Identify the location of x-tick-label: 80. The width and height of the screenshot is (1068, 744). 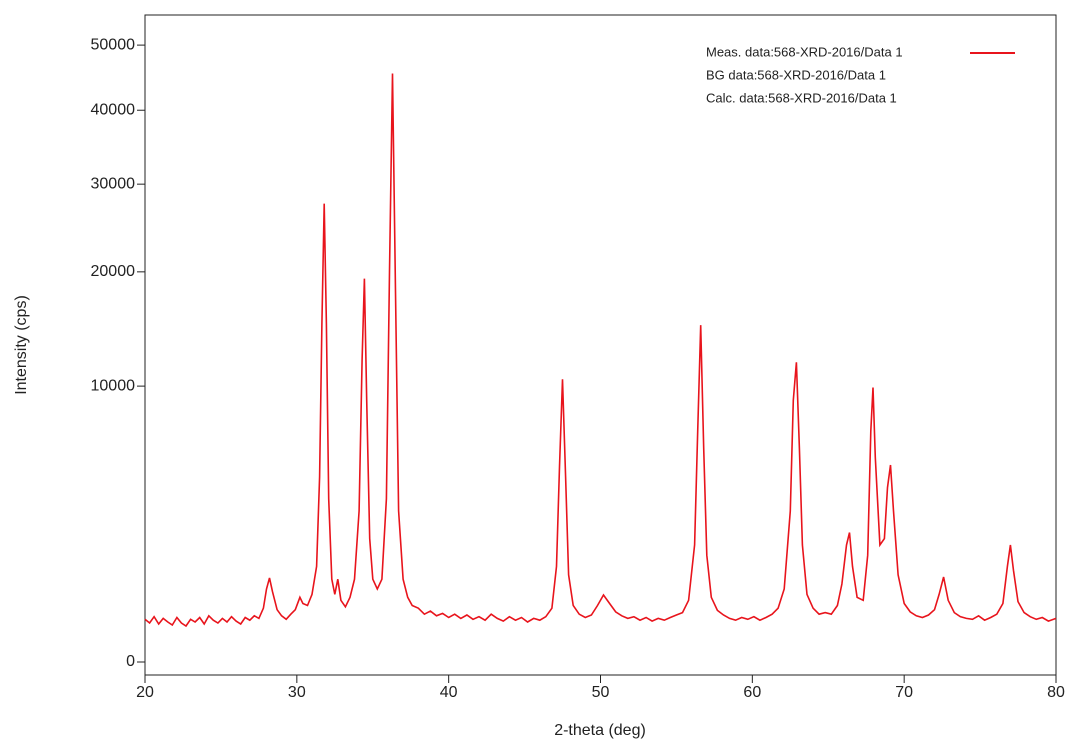
(1056, 692).